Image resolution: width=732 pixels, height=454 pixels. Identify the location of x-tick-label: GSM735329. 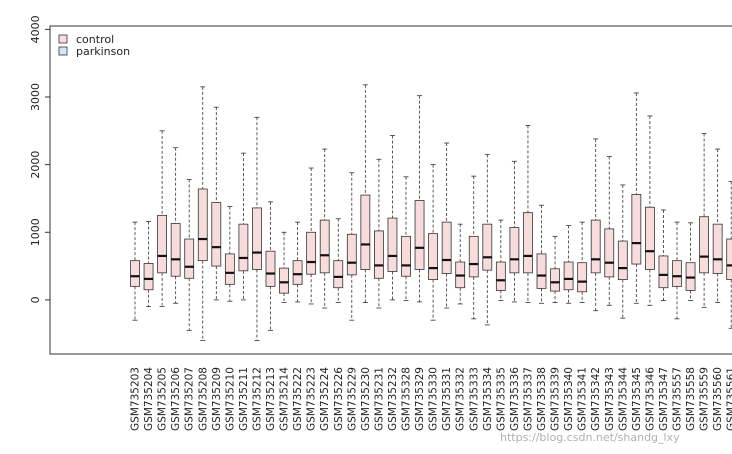
(420, 399).